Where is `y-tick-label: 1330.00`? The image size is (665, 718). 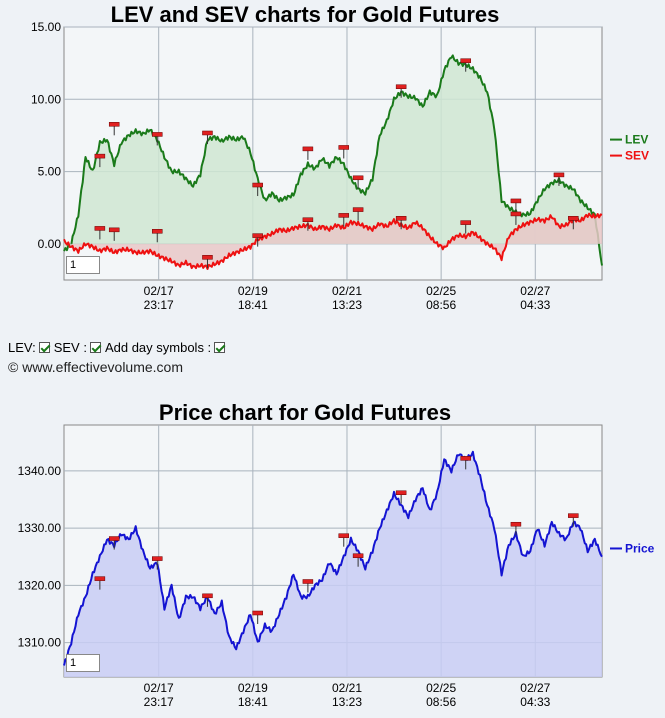
y-tick-label: 1330.00 is located at coordinates (40, 528).